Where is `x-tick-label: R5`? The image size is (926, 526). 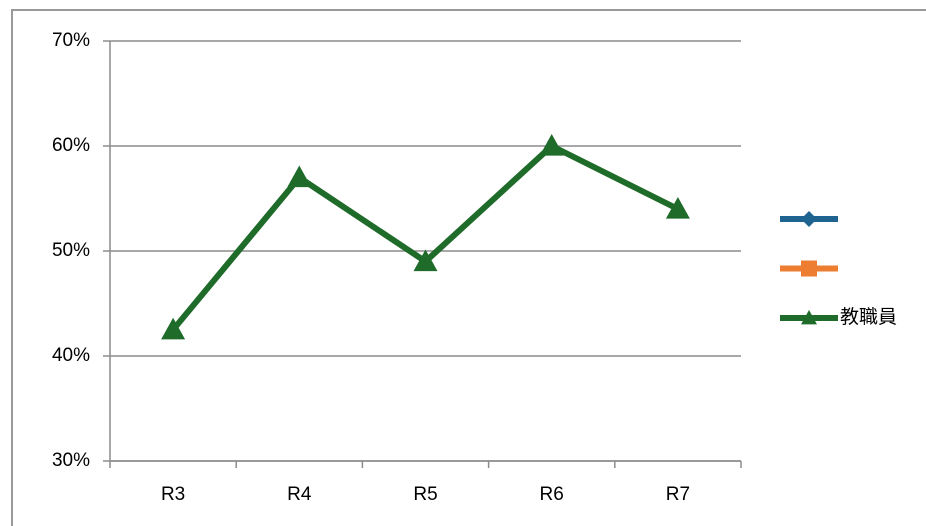 x-tick-label: R5 is located at coordinates (425, 494).